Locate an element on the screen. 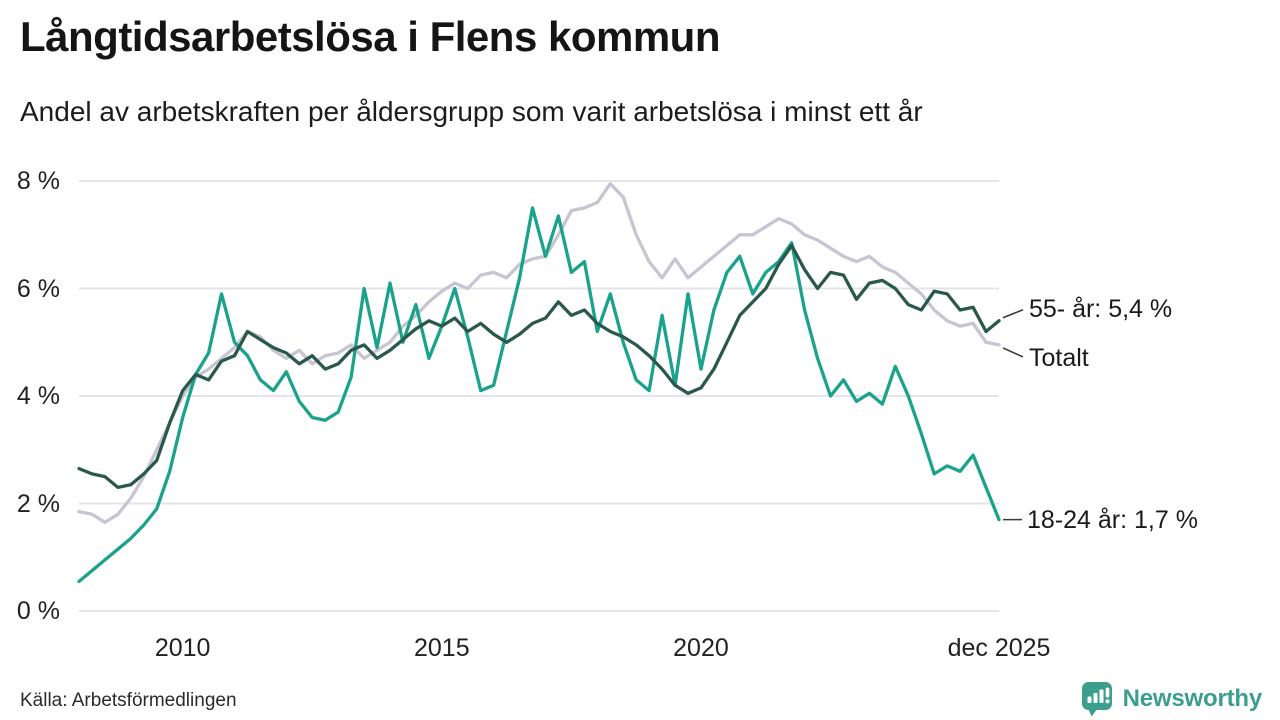 Image resolution: width=1280 pixels, height=720 pixels. brand-lockup: Newsworthy is located at coordinates (1171, 699).